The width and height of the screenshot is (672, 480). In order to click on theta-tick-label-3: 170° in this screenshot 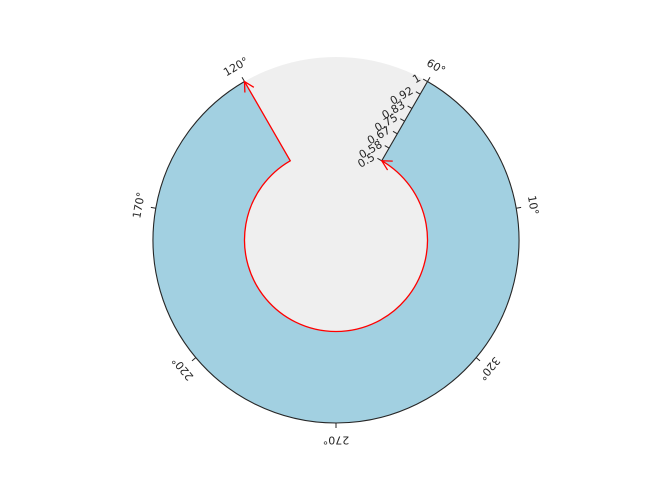, I will do `click(138, 205)`.